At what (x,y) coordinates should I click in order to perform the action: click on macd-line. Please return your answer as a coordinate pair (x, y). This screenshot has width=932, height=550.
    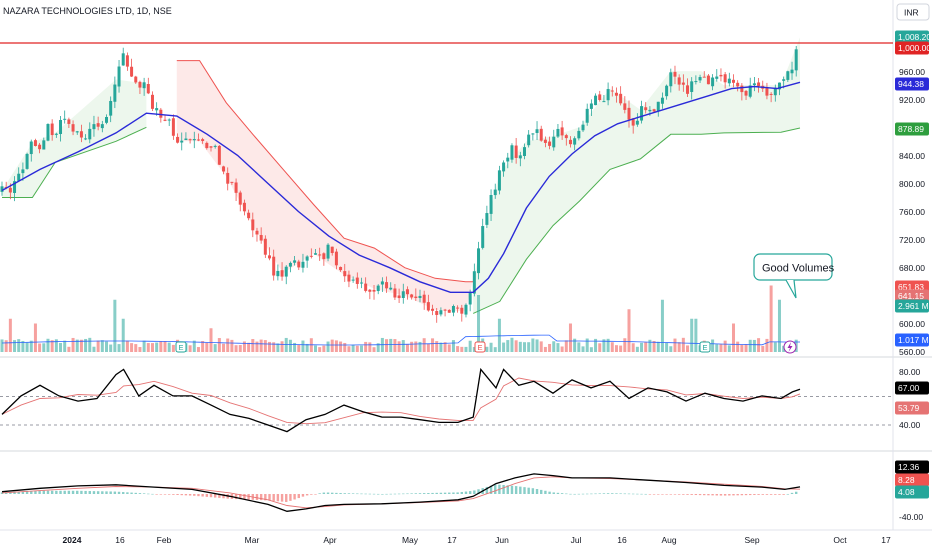
    Looking at the image, I should click on (401, 492).